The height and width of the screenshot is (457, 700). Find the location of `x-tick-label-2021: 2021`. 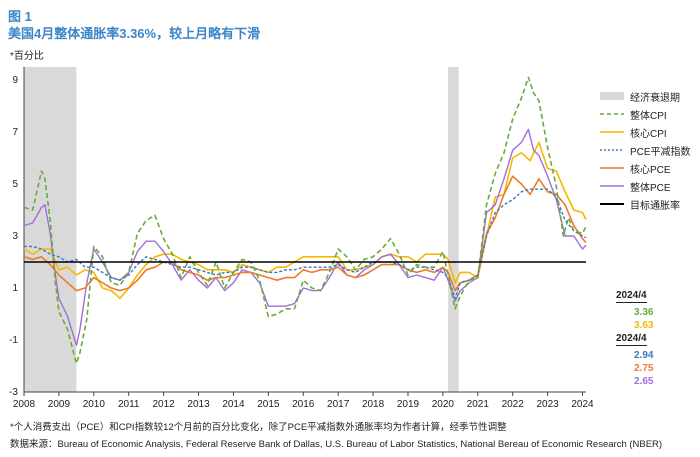

x-tick-label-2021: 2021 is located at coordinates (478, 404).